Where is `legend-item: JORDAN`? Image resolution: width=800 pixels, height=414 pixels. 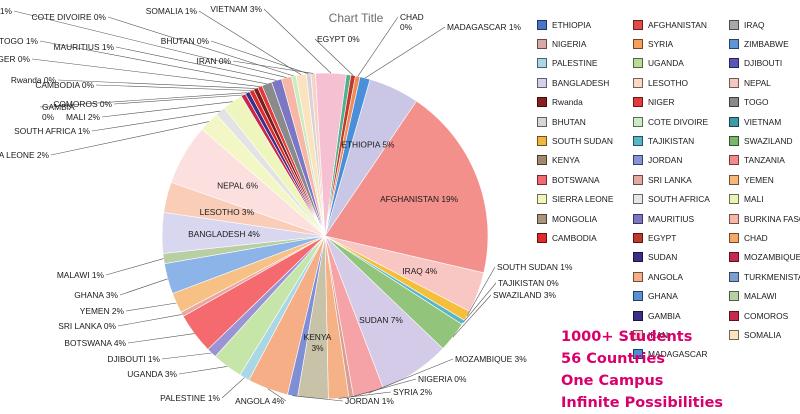 legend-item: JORDAN is located at coordinates (681, 160).